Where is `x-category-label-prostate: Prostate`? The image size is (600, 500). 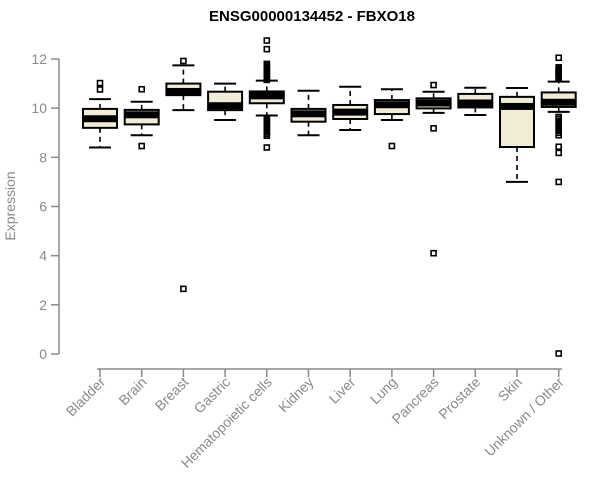
x-category-label-prostate: Prostate is located at coordinates (459, 398).